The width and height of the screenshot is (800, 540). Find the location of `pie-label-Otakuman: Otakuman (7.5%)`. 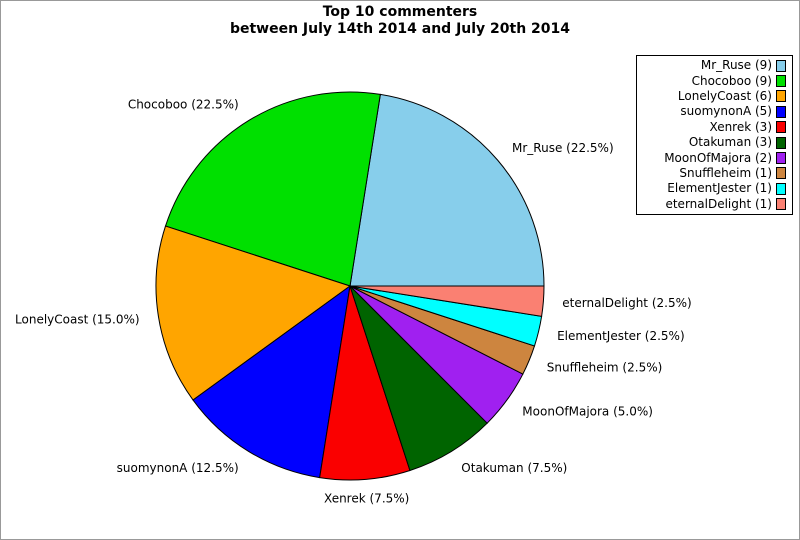

pie-label-Otakuman: Otakuman (7.5%) is located at coordinates (514, 468).